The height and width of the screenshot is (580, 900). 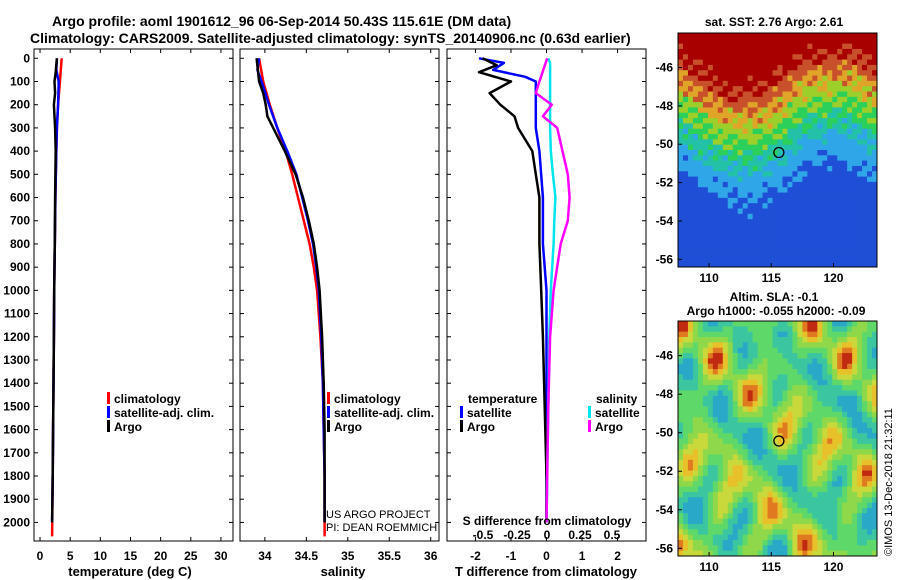 What do you see at coordinates (390, 556) in the screenshot?
I see `x-tick-label: 35.5` at bounding box center [390, 556].